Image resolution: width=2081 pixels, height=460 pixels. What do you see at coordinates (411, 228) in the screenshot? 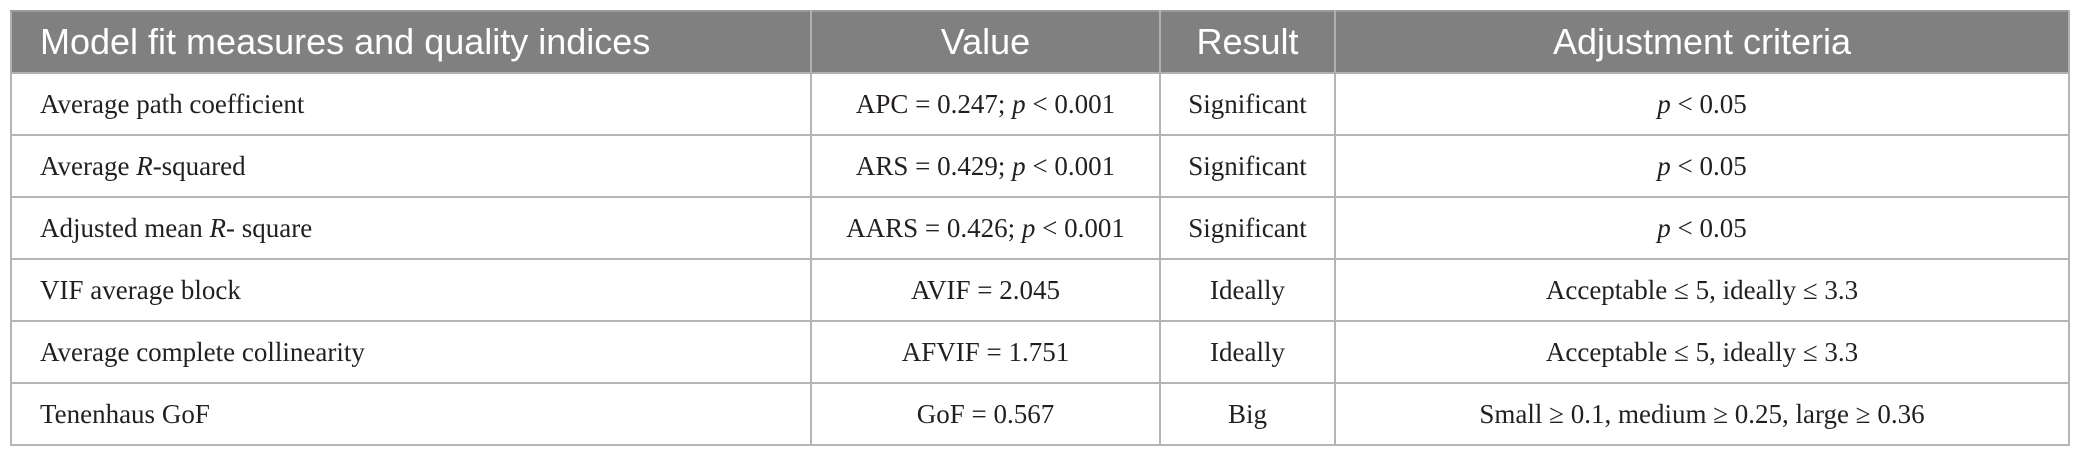
I see `measure-cell: Adjusted mean R- square` at bounding box center [411, 228].